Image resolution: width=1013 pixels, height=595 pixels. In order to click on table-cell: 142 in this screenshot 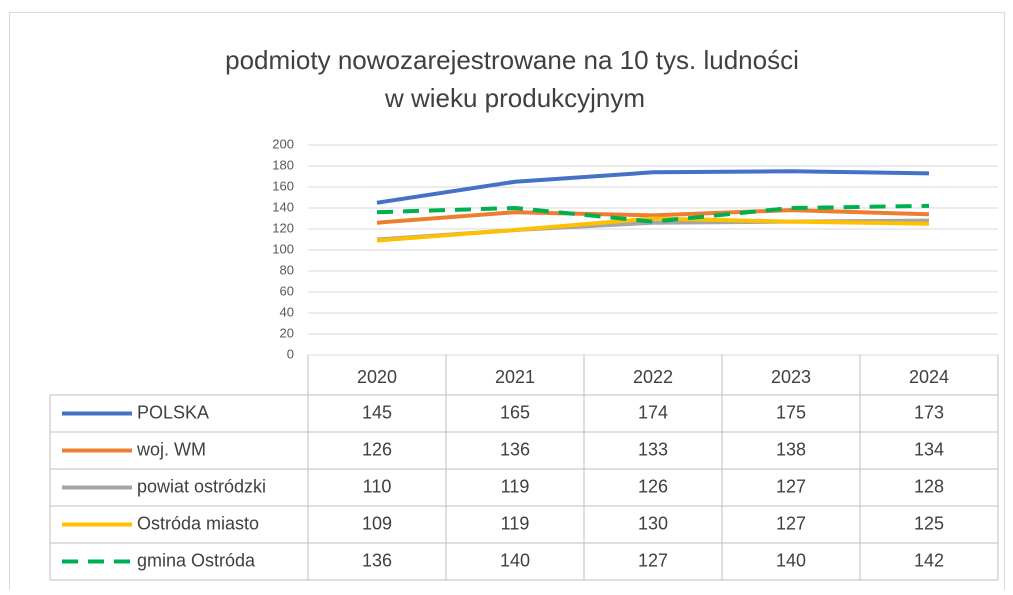, I will do `click(929, 560)`.